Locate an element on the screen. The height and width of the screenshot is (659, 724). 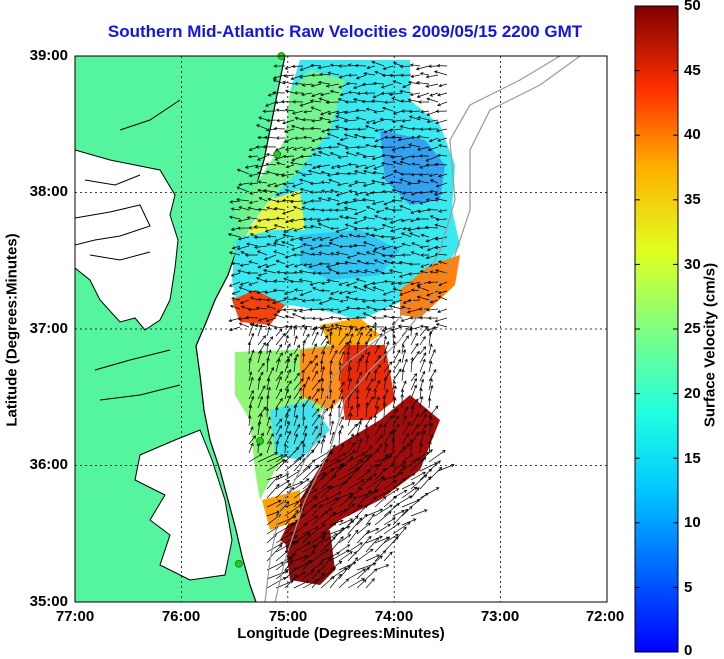
chesapeake-bay is located at coordinates (127, 240).